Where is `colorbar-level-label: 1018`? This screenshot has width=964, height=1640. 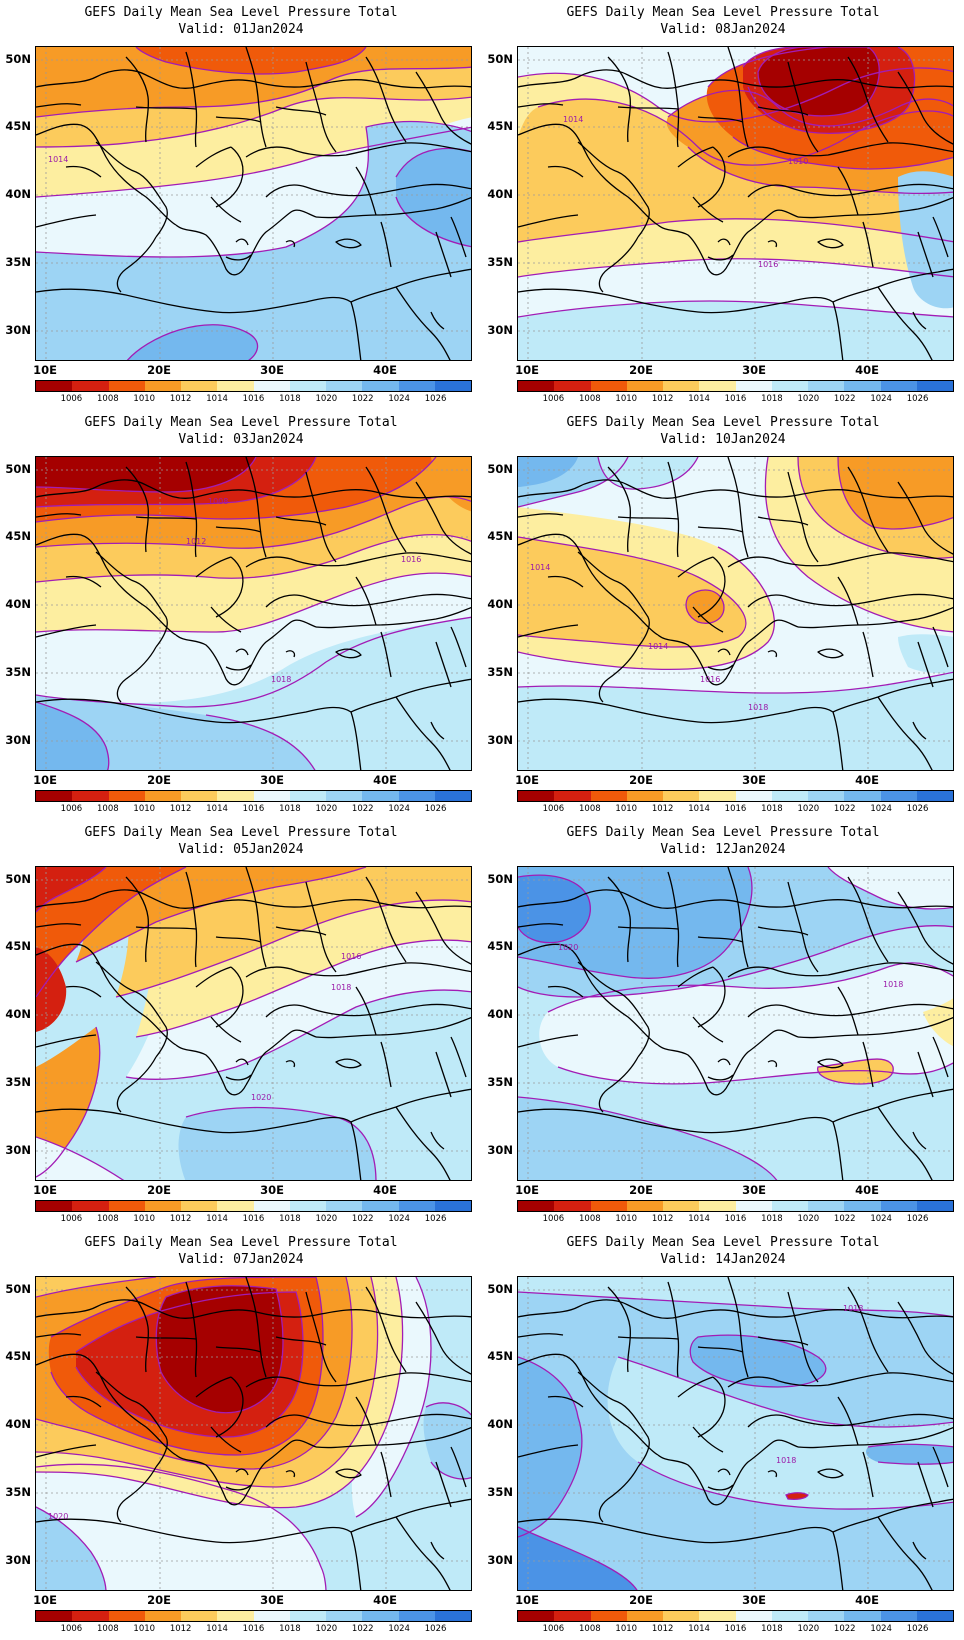
colorbar-level-label: 1018 is located at coordinates (772, 1629).